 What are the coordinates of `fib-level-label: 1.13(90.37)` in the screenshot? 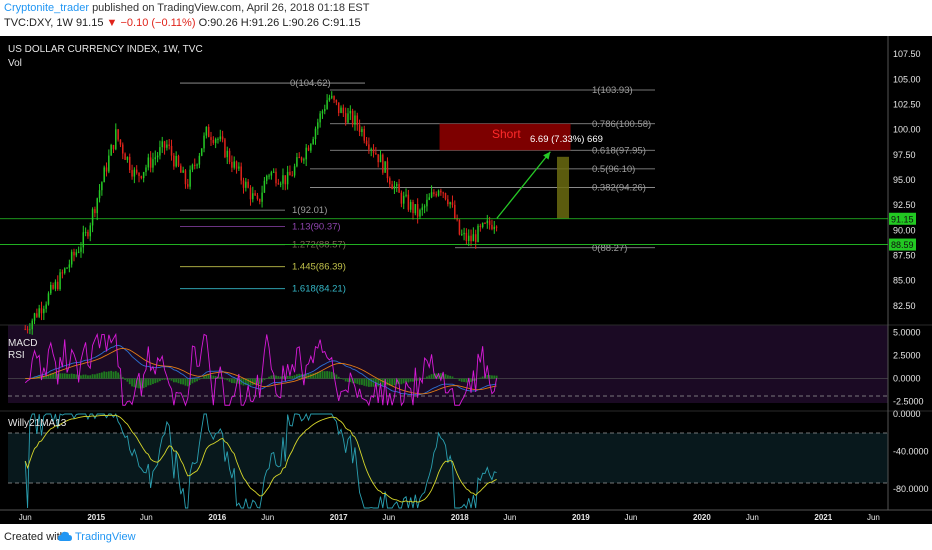 It's located at (316, 227).